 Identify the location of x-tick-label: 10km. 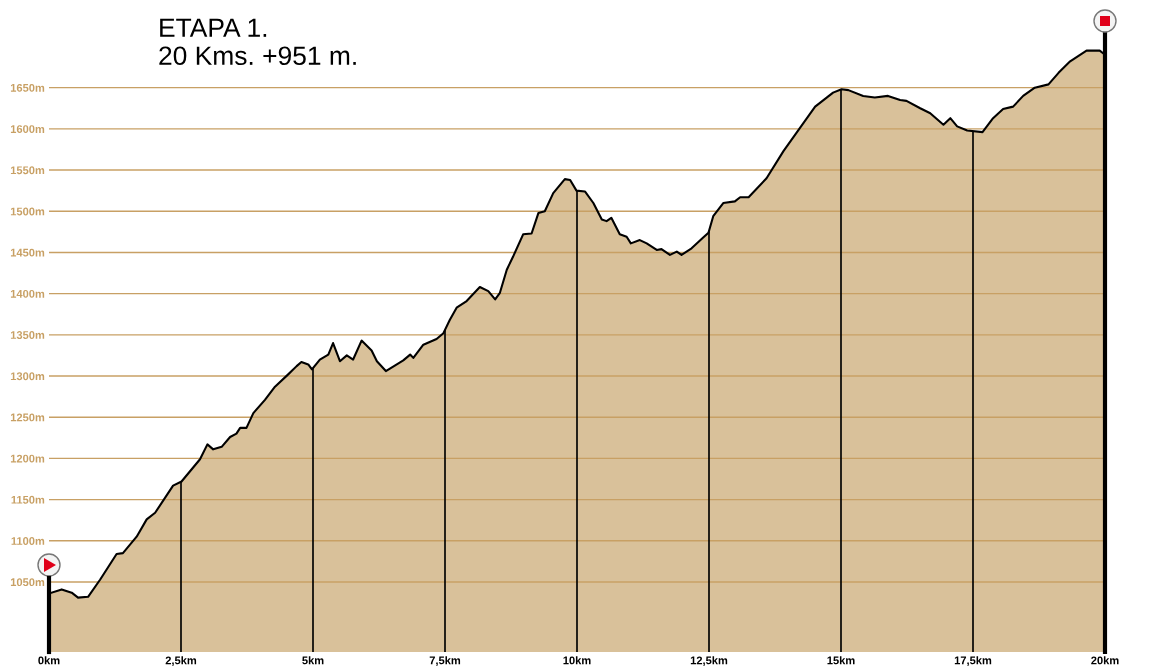
(577, 660).